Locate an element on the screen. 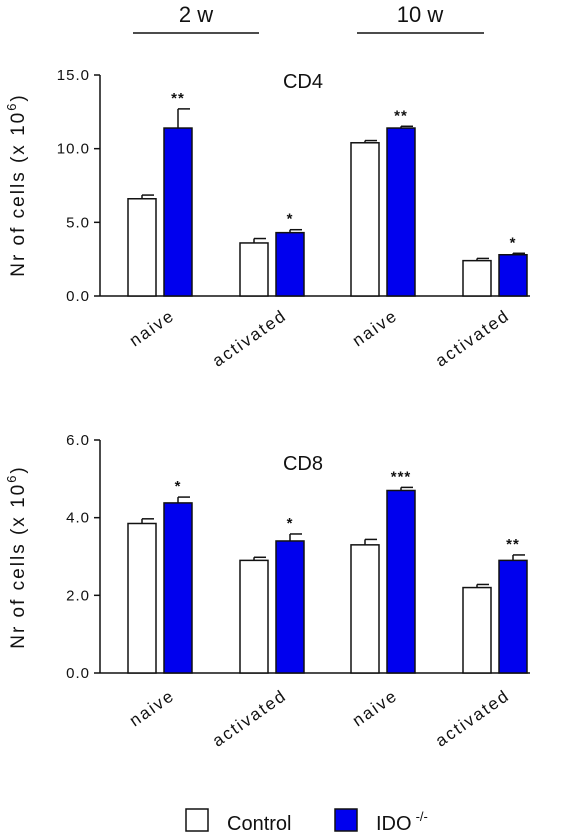  legend: Control IDO -/- is located at coordinates (306, 820).